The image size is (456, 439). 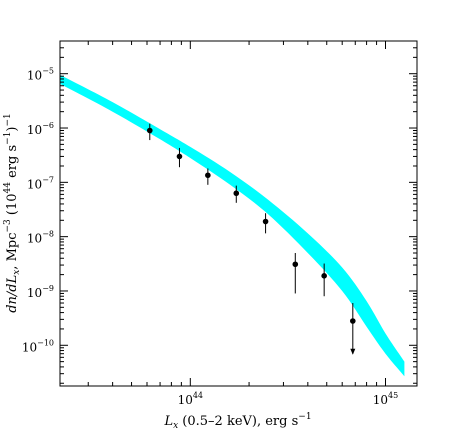 What do you see at coordinates (393, 395) in the screenshot?
I see `x-tick-label-exp: 45` at bounding box center [393, 395].